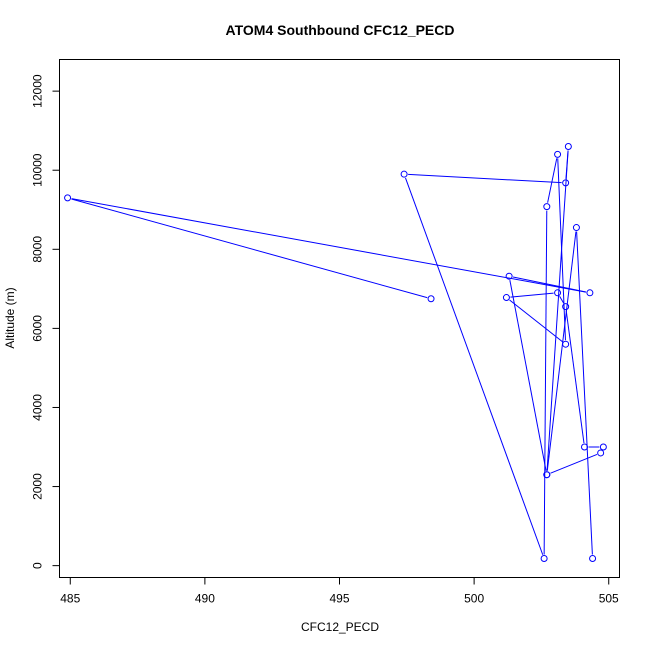 The image size is (650, 650). I want to click on y-axis-ticks: 0 2000 4000 6000 8000 10000 12000, so click(45, 321).